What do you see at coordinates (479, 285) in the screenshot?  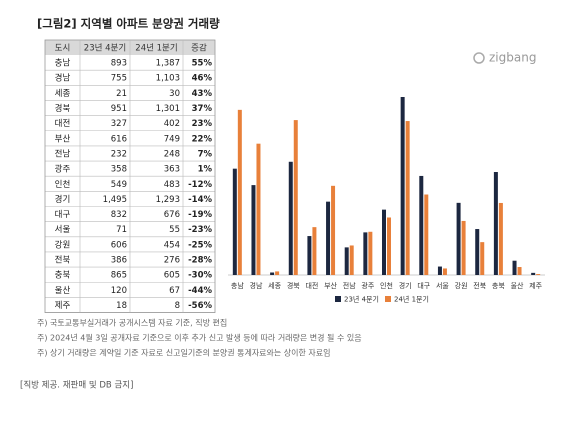 I see `x-tick-label: 전북` at bounding box center [479, 285].